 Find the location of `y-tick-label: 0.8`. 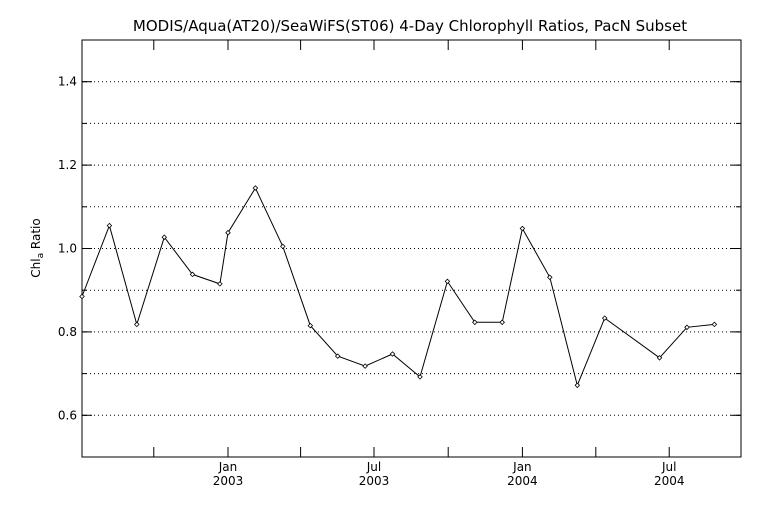

y-tick-label: 0.8 is located at coordinates (67, 332).